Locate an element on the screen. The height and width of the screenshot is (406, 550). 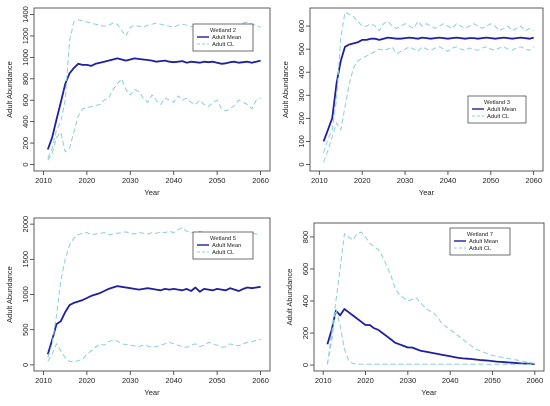
legend-title: Wetland 3 is located at coordinates (497, 103).